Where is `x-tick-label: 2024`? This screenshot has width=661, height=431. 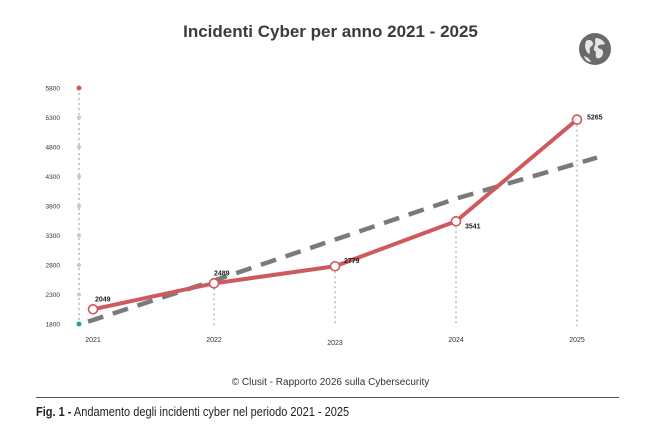 x-tick-label: 2024 is located at coordinates (456, 340).